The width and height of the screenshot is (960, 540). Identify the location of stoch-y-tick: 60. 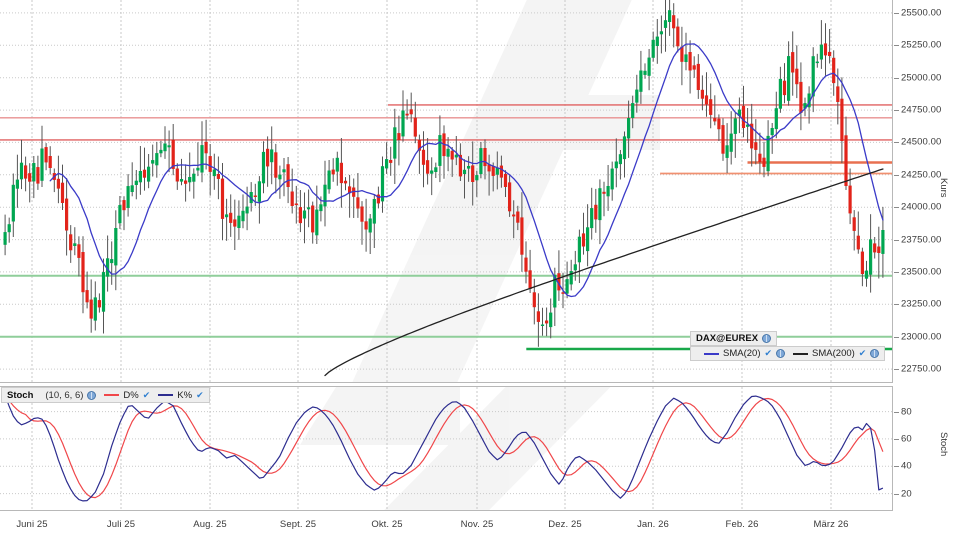
(906, 439).